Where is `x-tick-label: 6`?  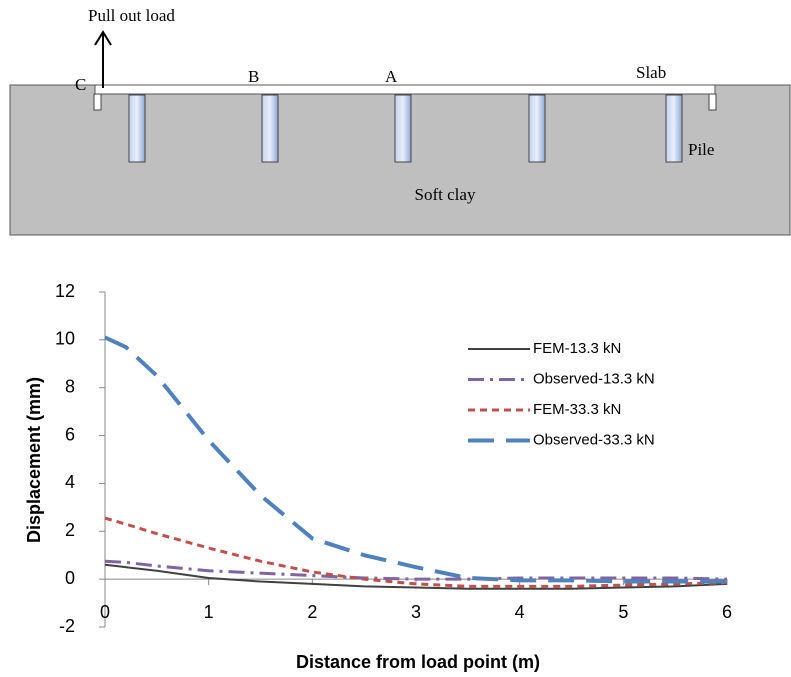 x-tick-label: 6 is located at coordinates (727, 612).